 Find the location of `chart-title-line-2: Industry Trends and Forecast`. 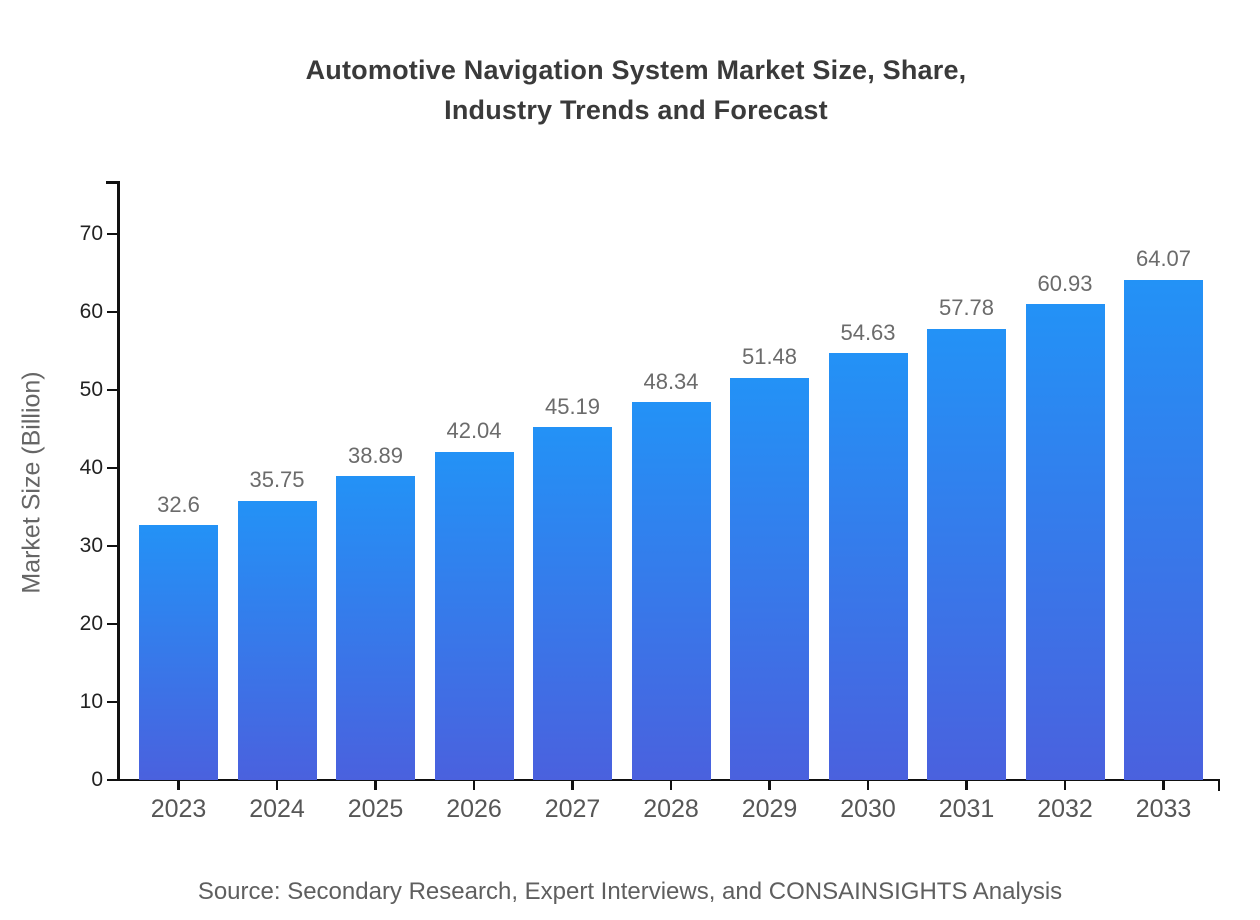

chart-title-line-2: Industry Trends and Forecast is located at coordinates (636, 110).